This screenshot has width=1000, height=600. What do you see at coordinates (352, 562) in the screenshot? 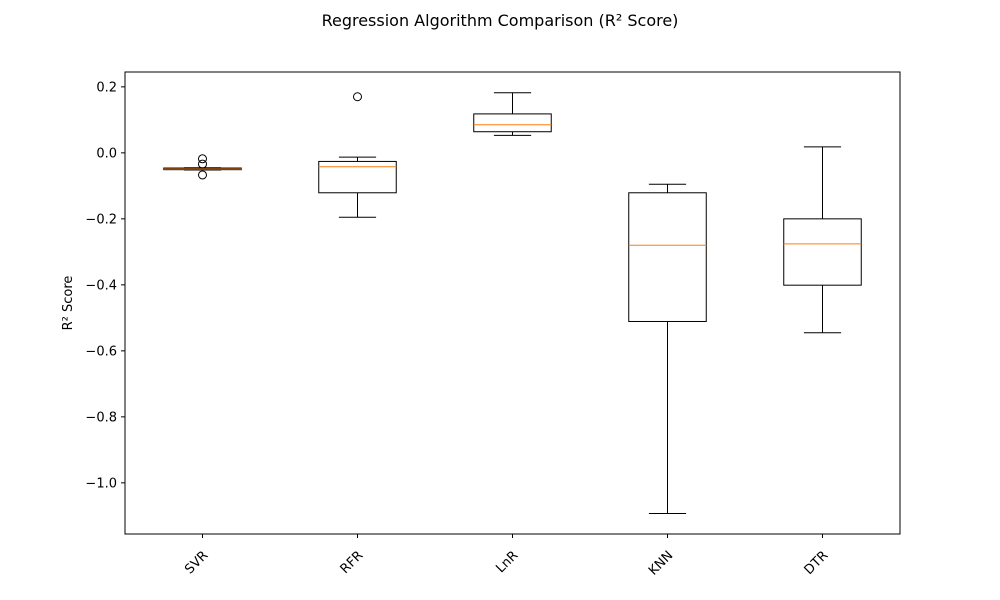
I see `x-tick-label: RFR` at bounding box center [352, 562].